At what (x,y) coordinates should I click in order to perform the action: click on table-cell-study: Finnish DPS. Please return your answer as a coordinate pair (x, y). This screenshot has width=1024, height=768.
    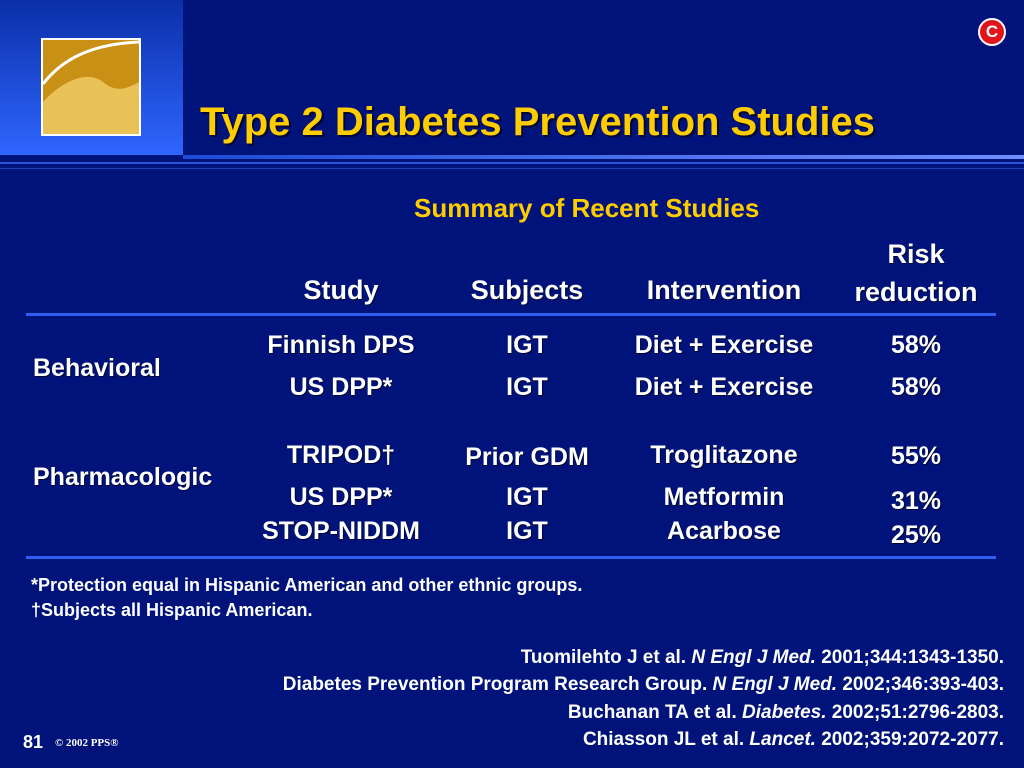
    Looking at the image, I should click on (341, 345).